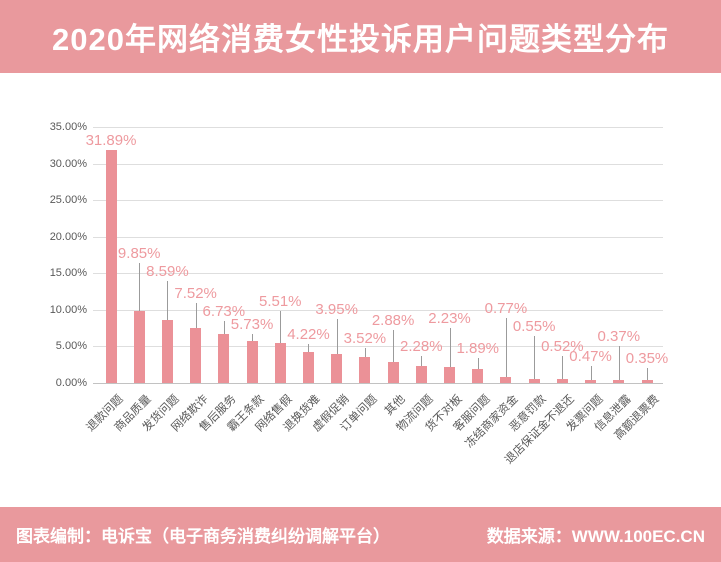  What do you see at coordinates (111, 140) in the screenshot?
I see `bar-value-label: 31.89%` at bounding box center [111, 140].